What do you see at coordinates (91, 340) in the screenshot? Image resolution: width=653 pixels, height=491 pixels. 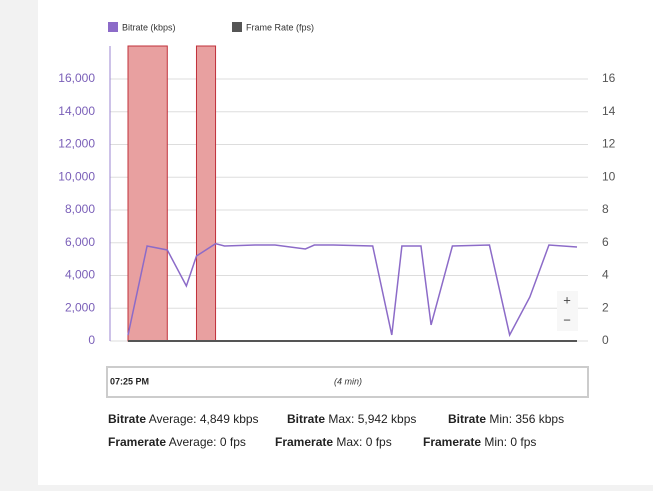 I see `y-tick-label: 0` at bounding box center [91, 340].